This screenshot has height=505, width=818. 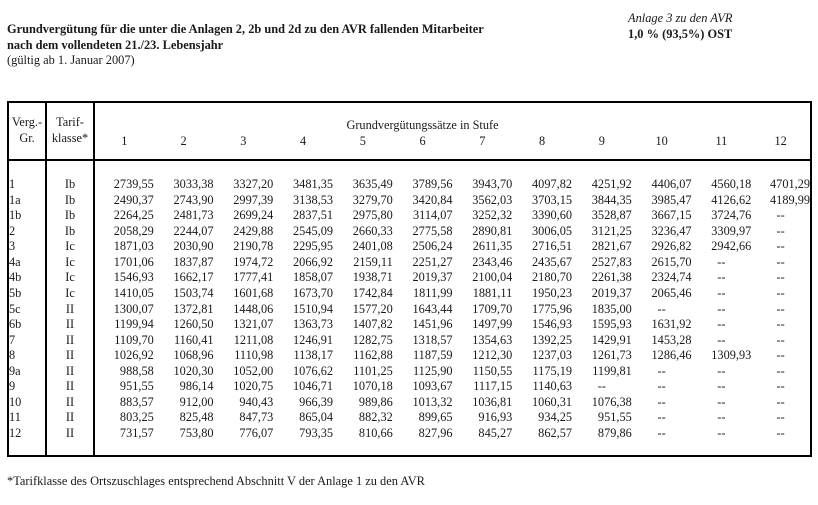 I want to click on value-cell: 4701,29, so click(x=790, y=184).